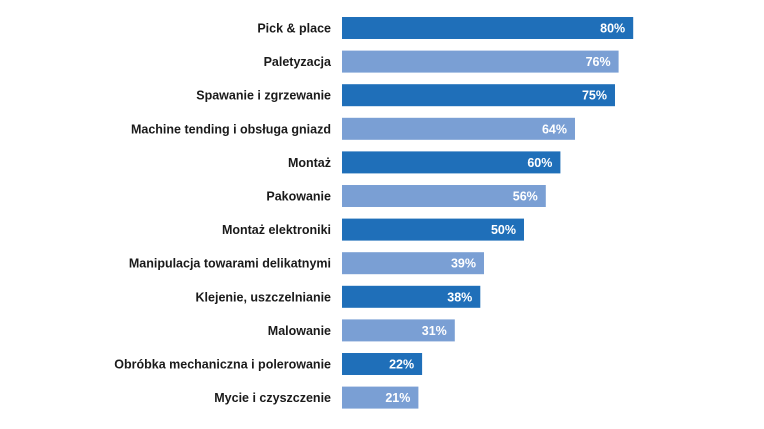  What do you see at coordinates (434, 331) in the screenshot?
I see `value-label: 31%` at bounding box center [434, 331].